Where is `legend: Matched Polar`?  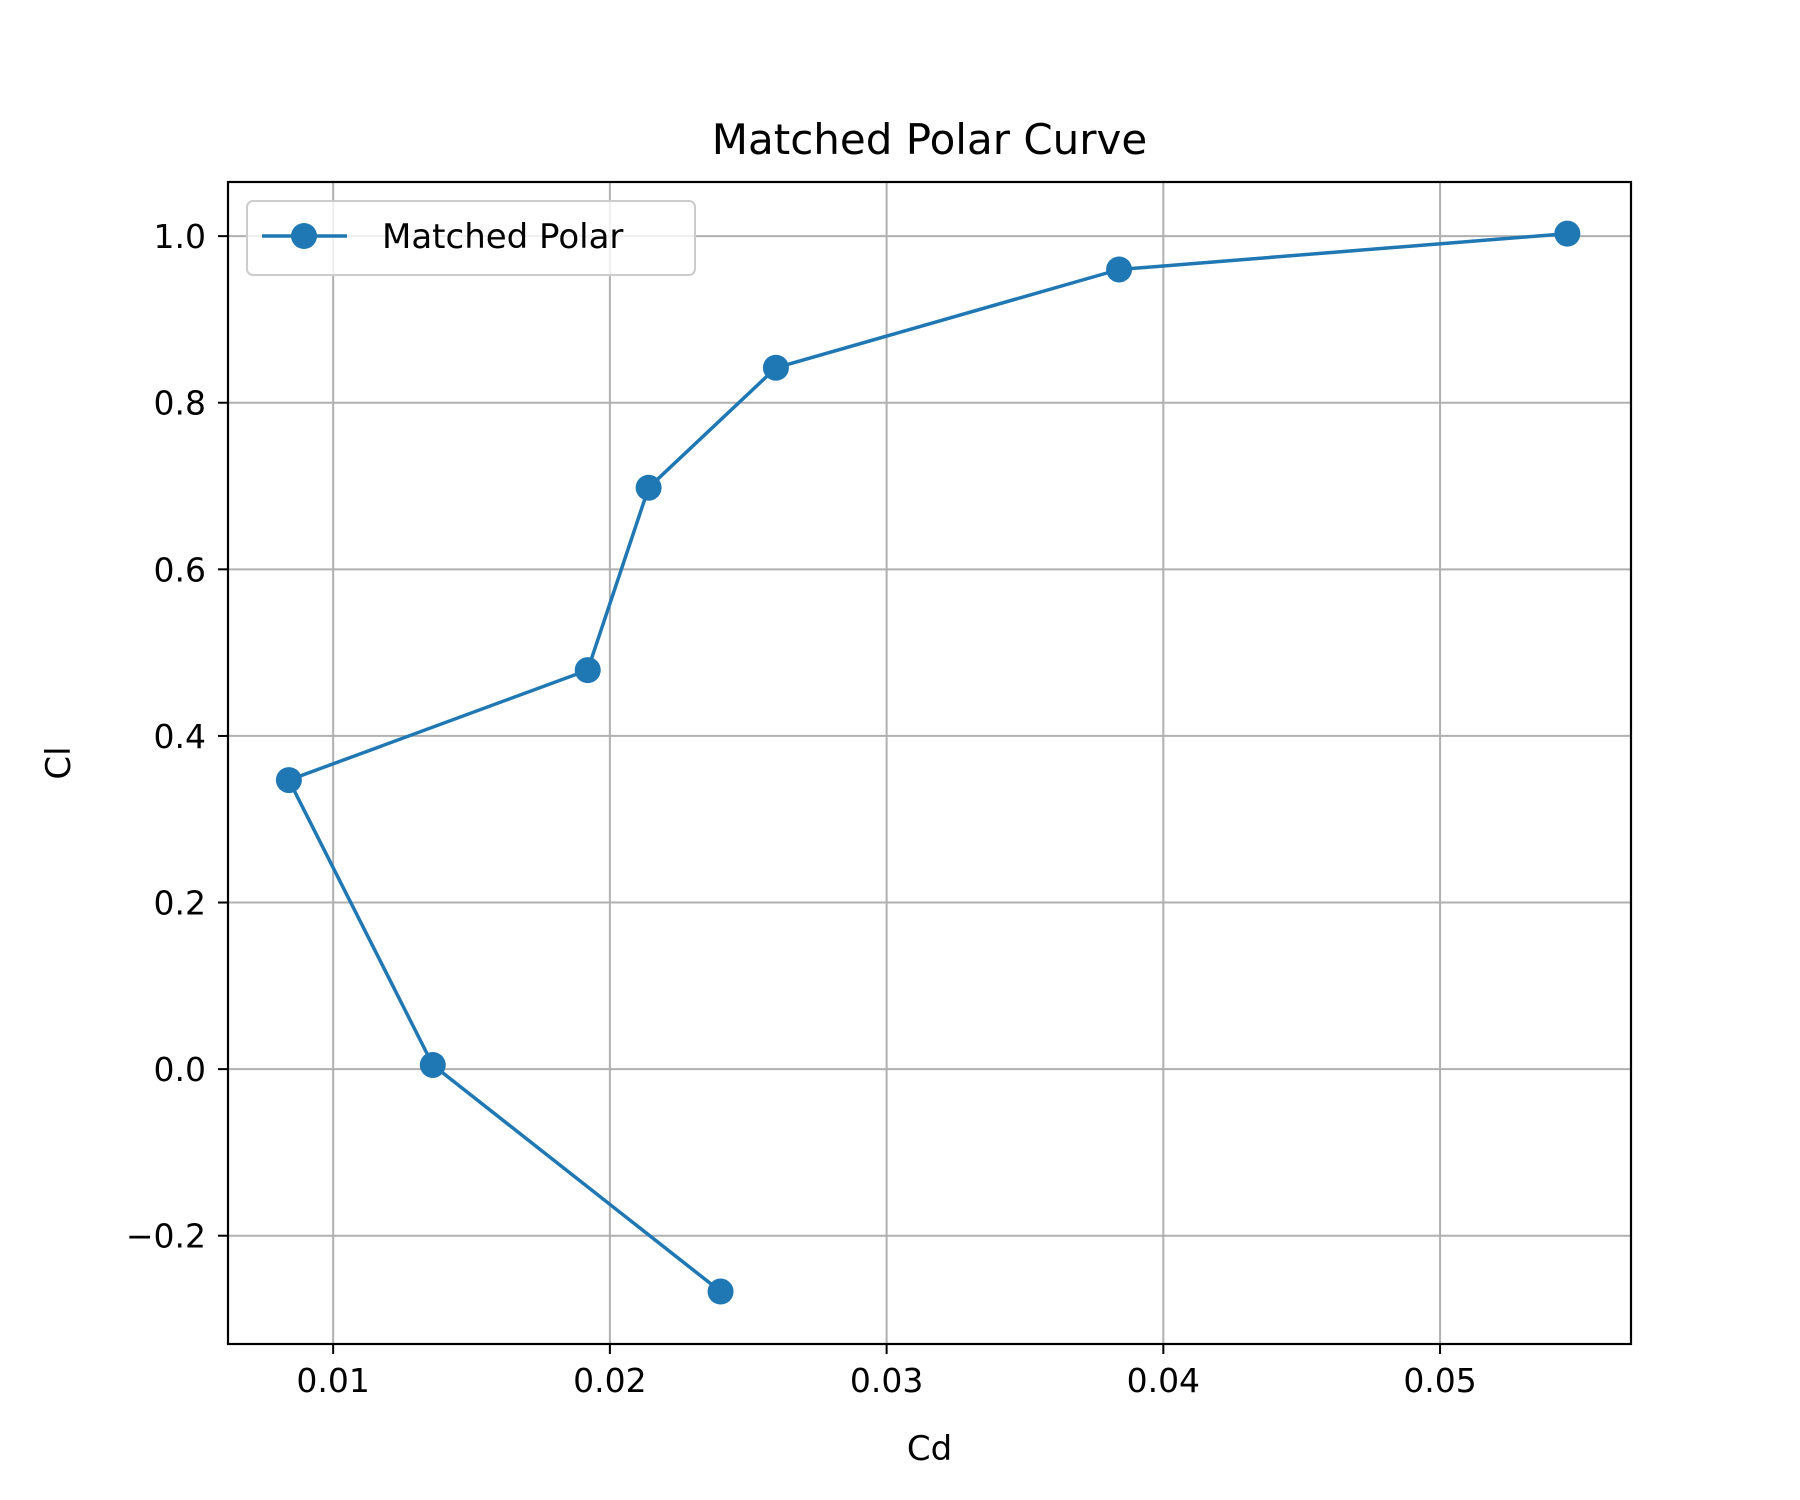
legend: Matched Polar is located at coordinates (471, 238).